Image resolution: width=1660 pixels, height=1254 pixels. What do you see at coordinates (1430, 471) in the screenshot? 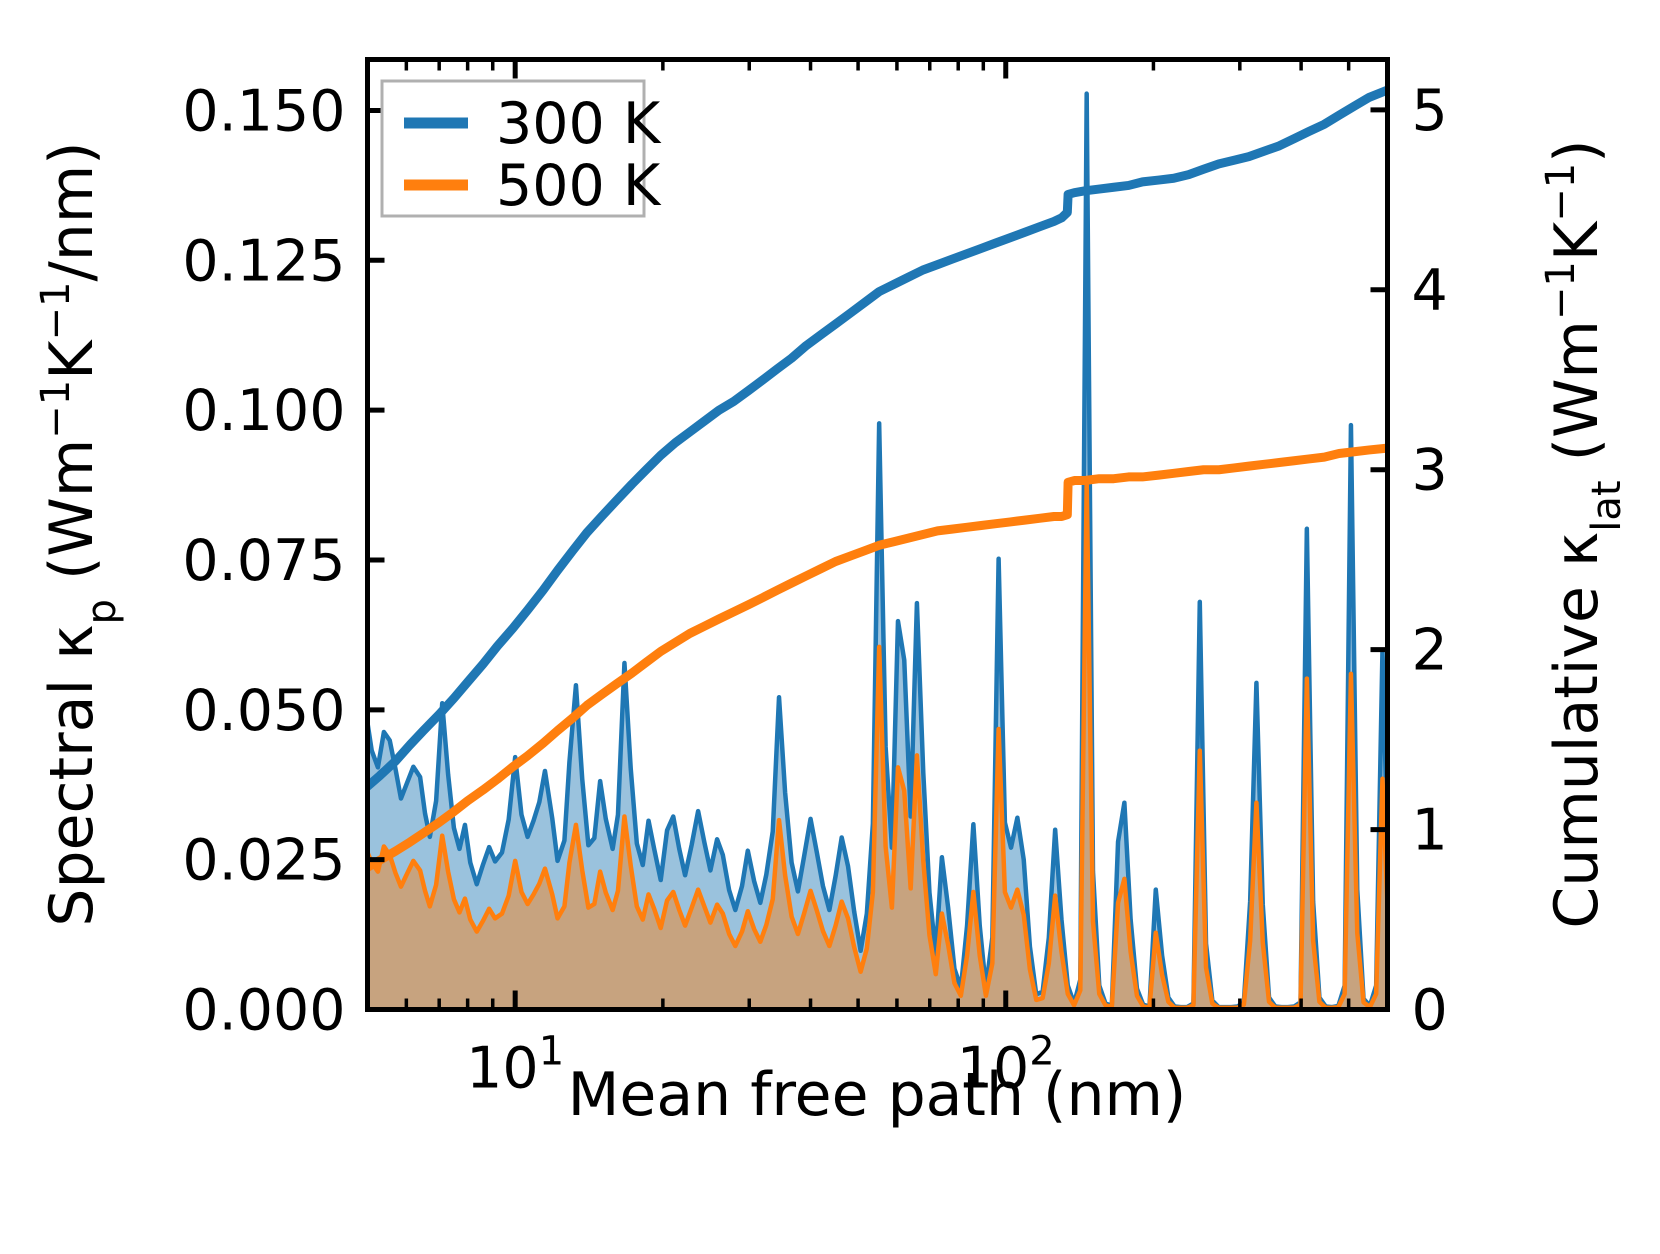
I see `y-tick-label-right: 3` at bounding box center [1430, 471].